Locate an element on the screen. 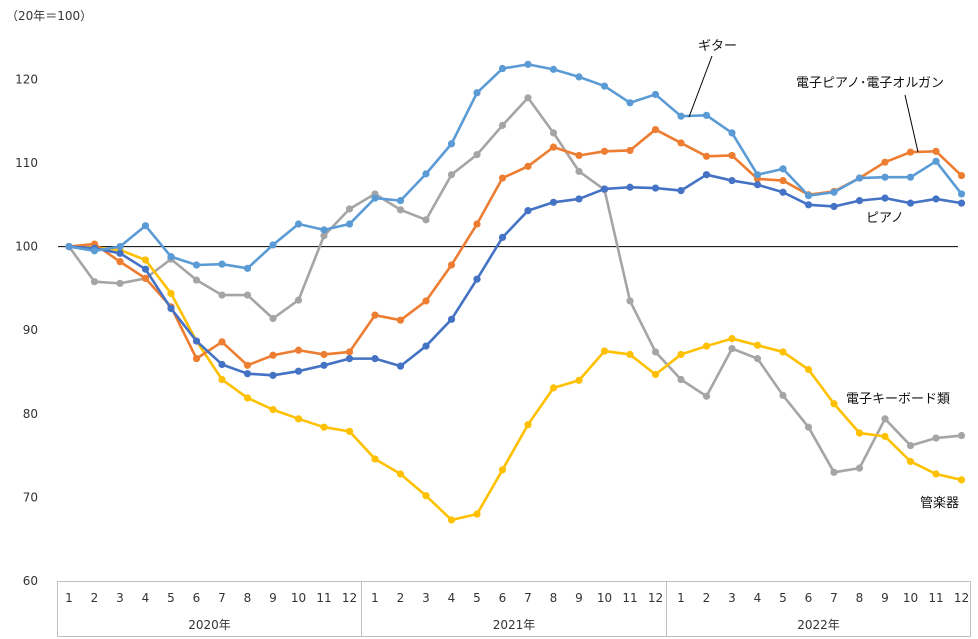  x-tick-label: 5 is located at coordinates (783, 598).